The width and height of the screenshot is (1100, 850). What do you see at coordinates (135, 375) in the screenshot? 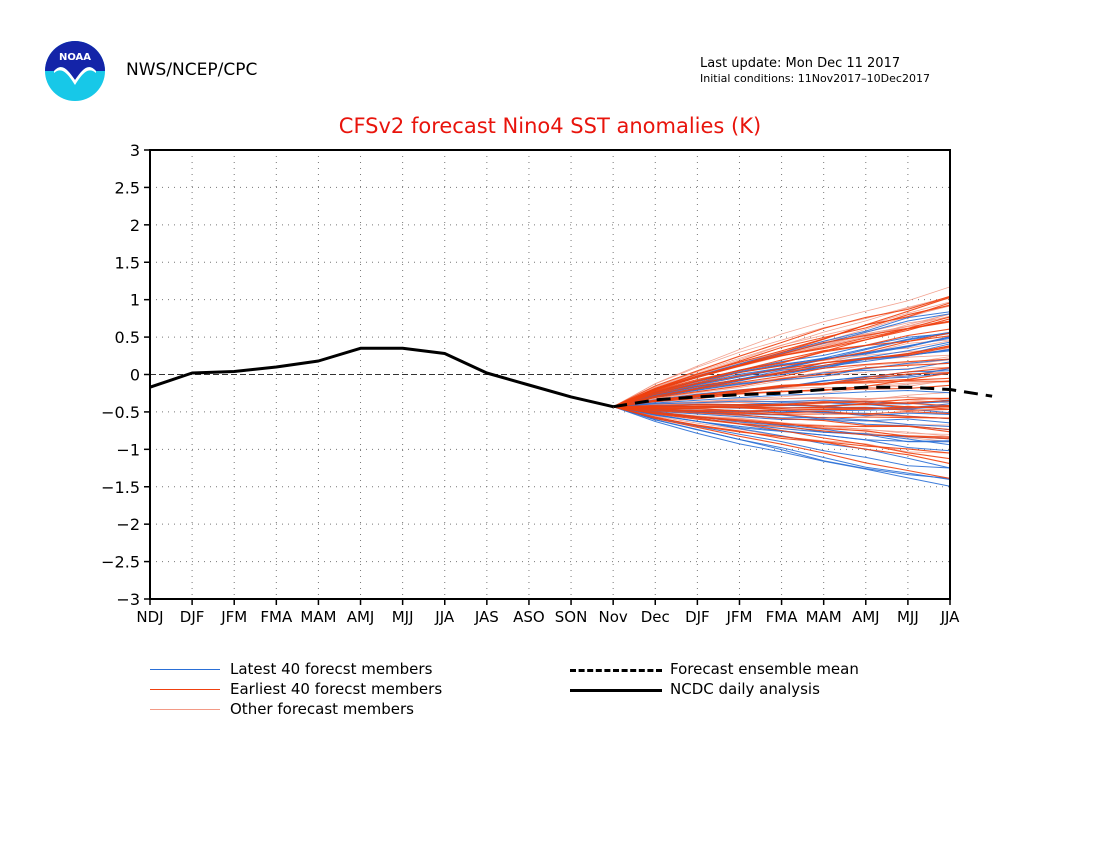
I see `y-tick-label: 0` at bounding box center [135, 375].